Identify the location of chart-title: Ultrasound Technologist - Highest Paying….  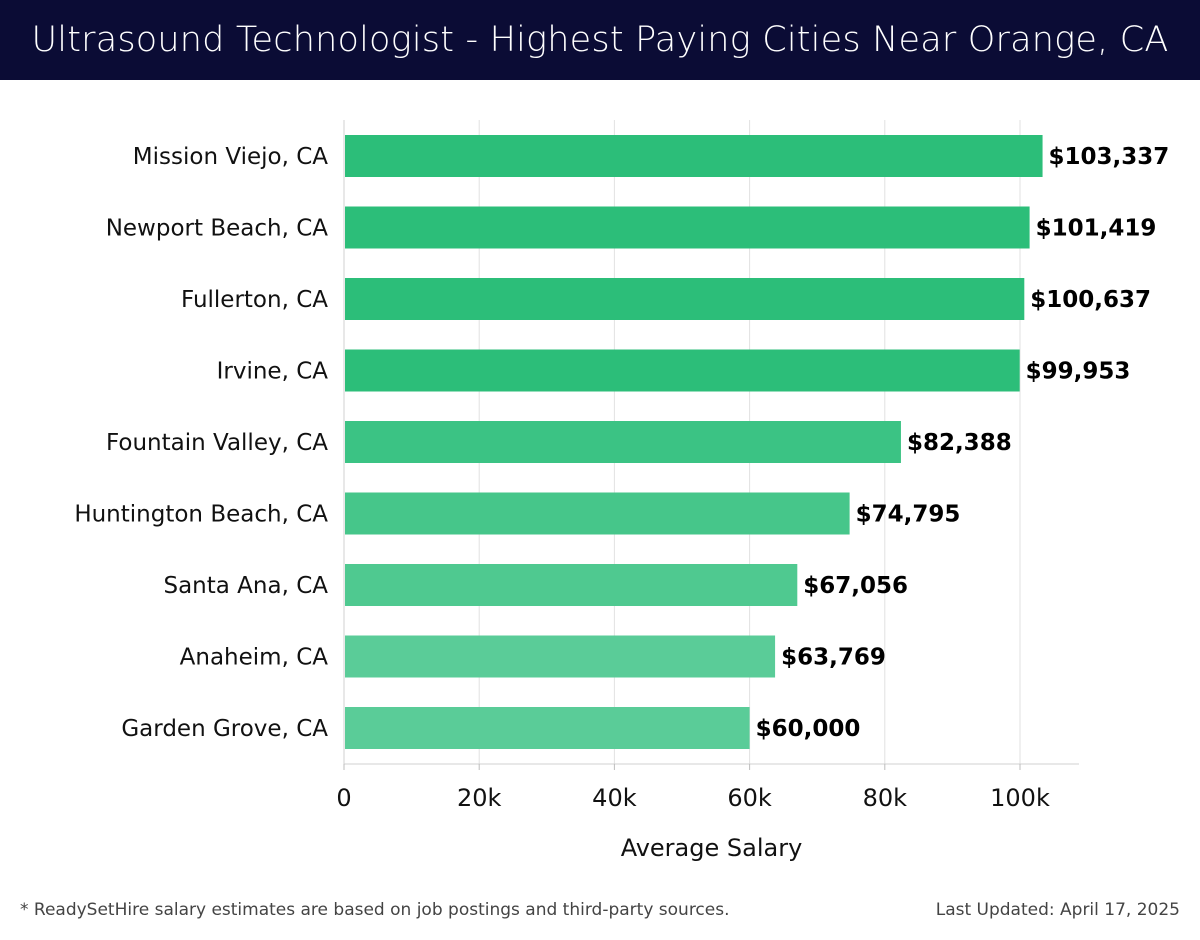
(600, 40).